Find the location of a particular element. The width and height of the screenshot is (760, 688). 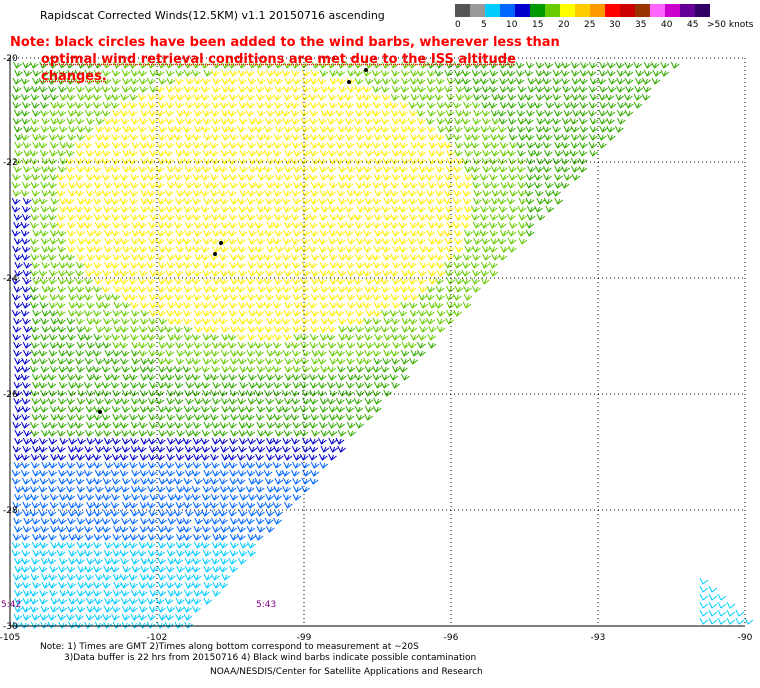

legend-label: 25 is located at coordinates (590, 25).